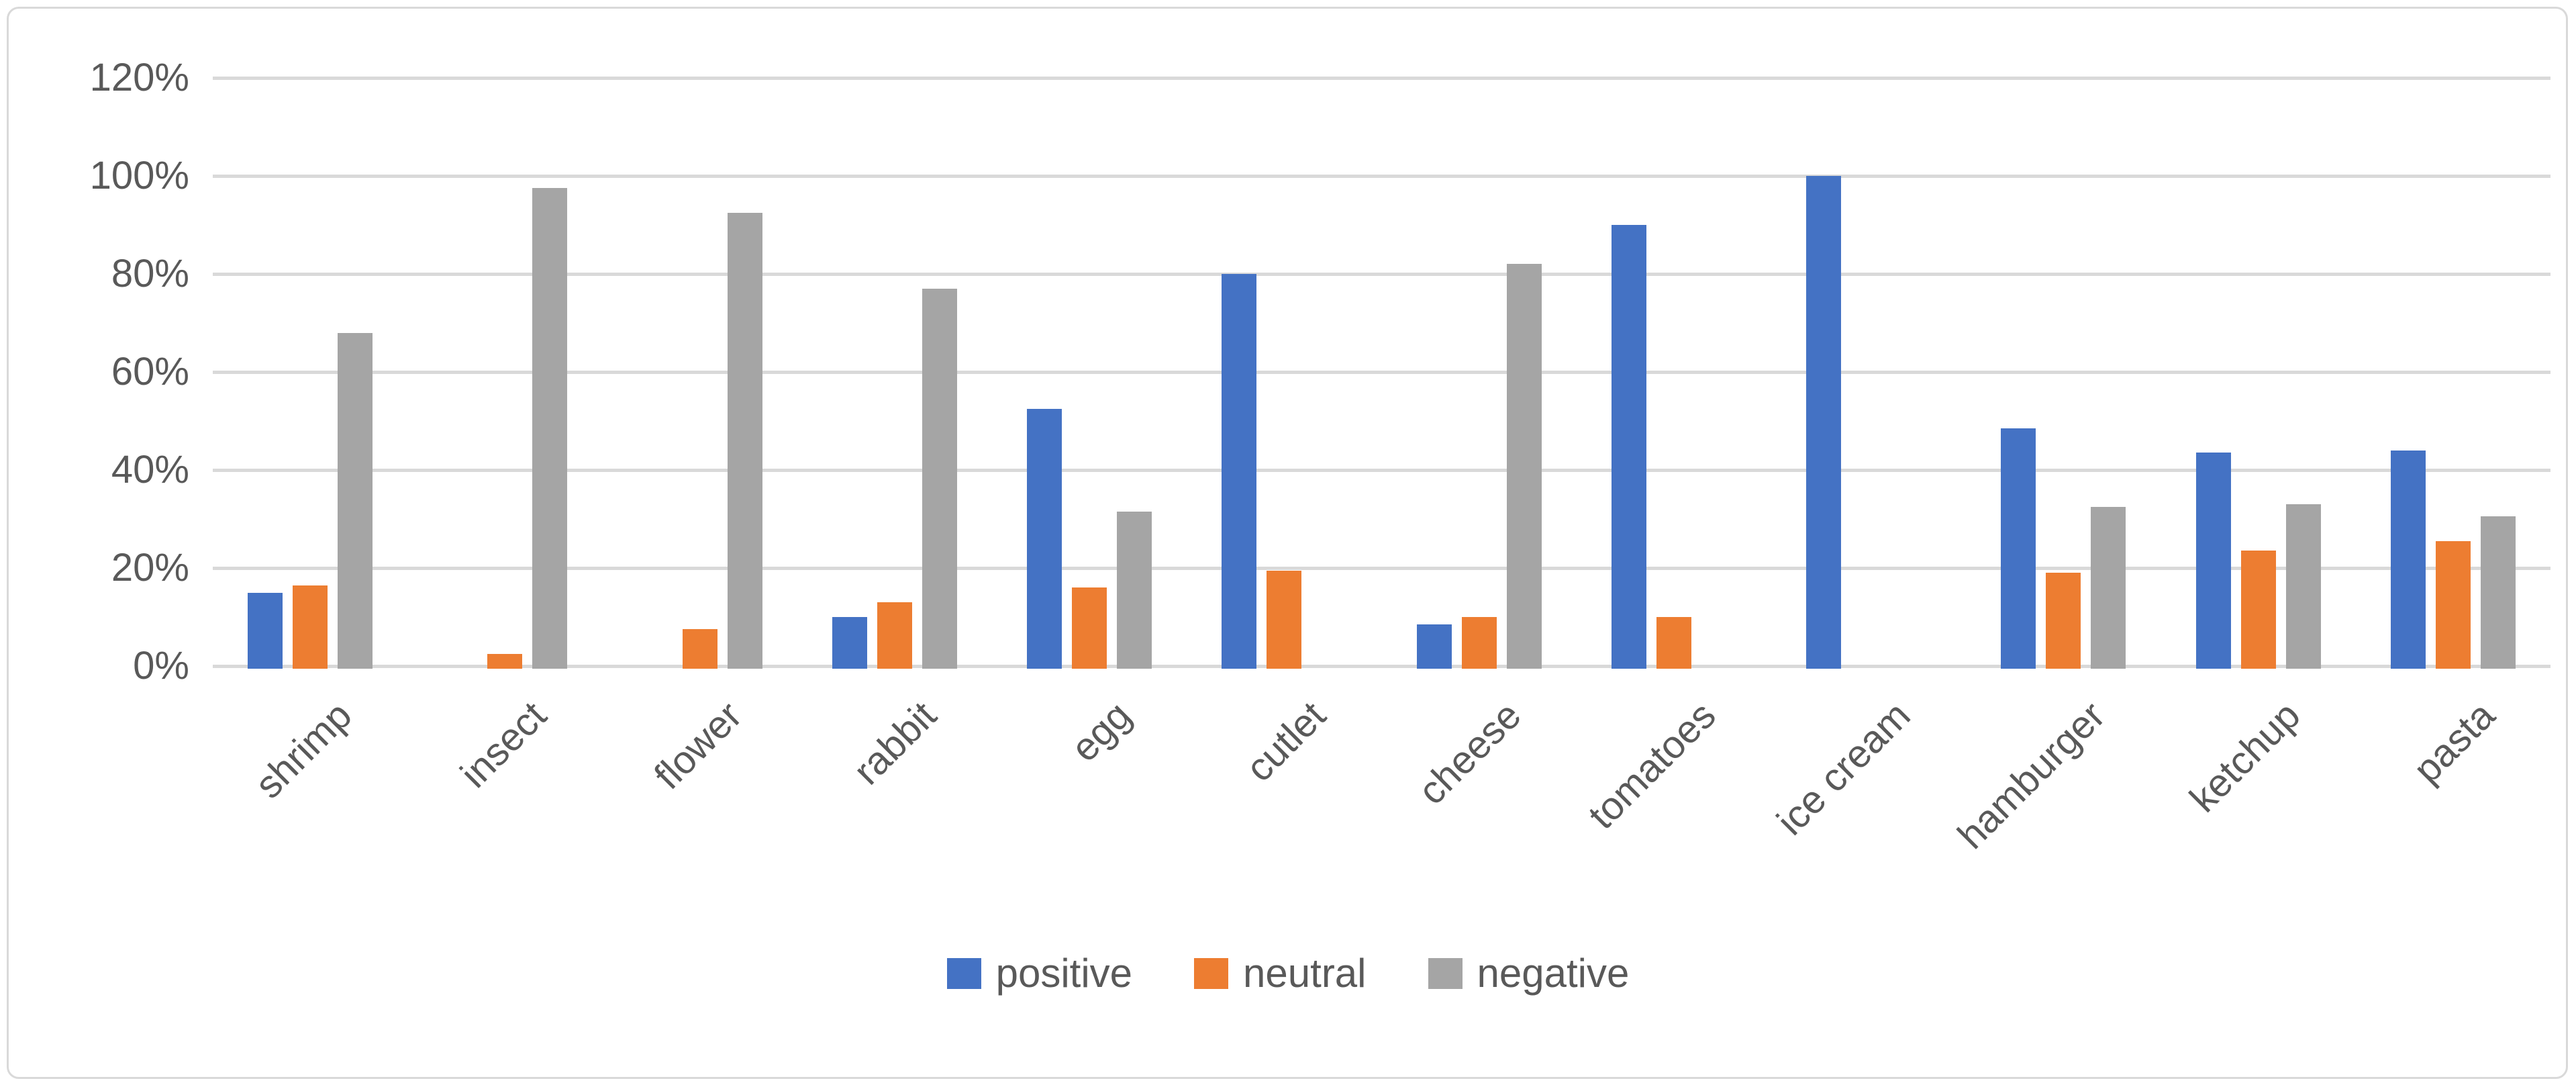 This screenshot has height=1087, width=2576. I want to click on bar-negative-cheese, so click(1524, 467).